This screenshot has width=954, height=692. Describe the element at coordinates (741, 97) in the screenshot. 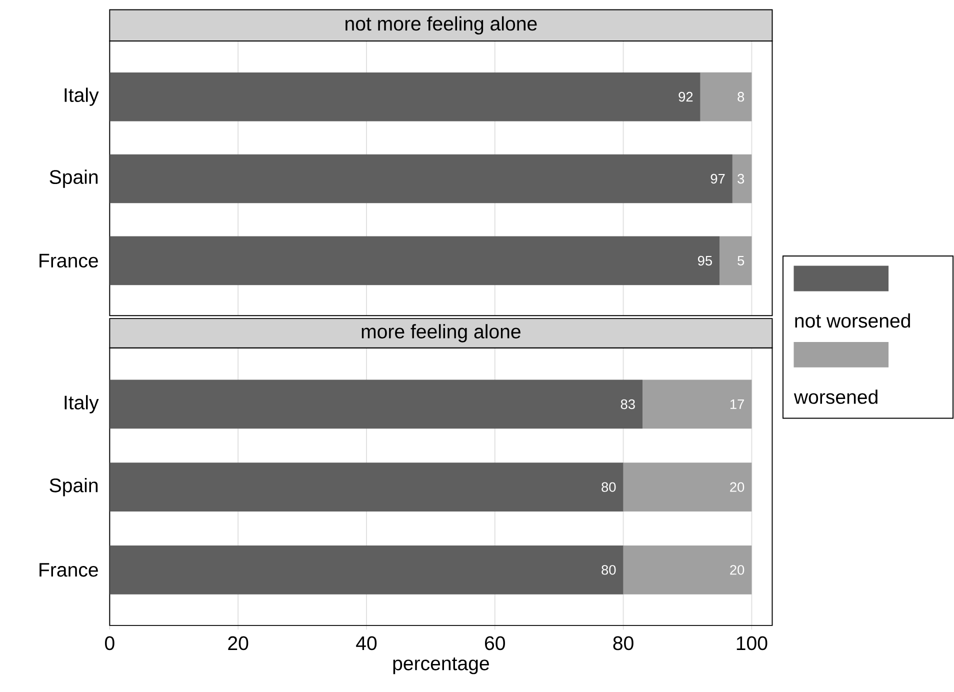

I see `data-label: 8` at that location.